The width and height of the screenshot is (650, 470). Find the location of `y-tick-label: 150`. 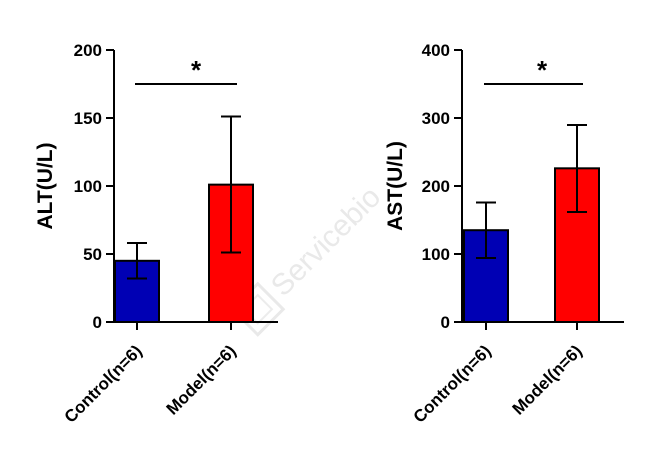

y-tick-label: 150 is located at coordinates (88, 118).